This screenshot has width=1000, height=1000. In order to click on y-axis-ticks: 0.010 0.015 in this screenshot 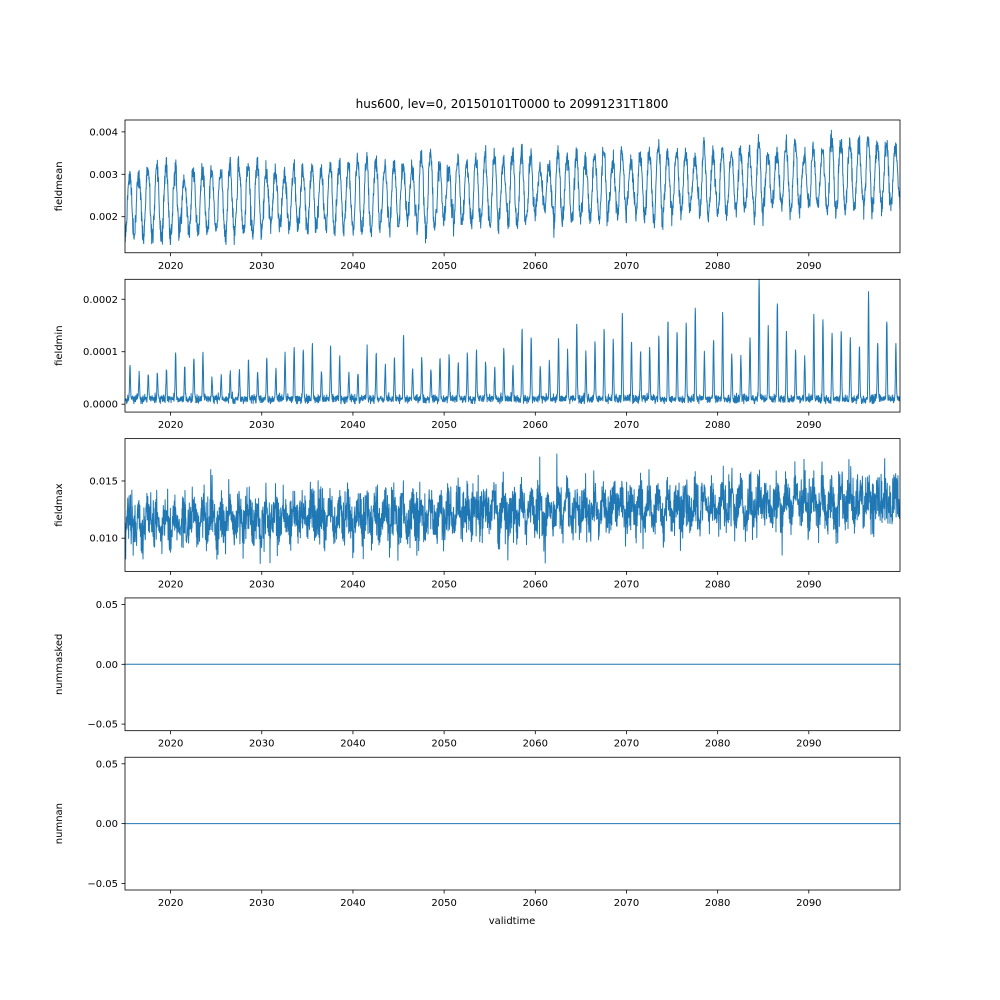, I will do `click(107, 510)`.